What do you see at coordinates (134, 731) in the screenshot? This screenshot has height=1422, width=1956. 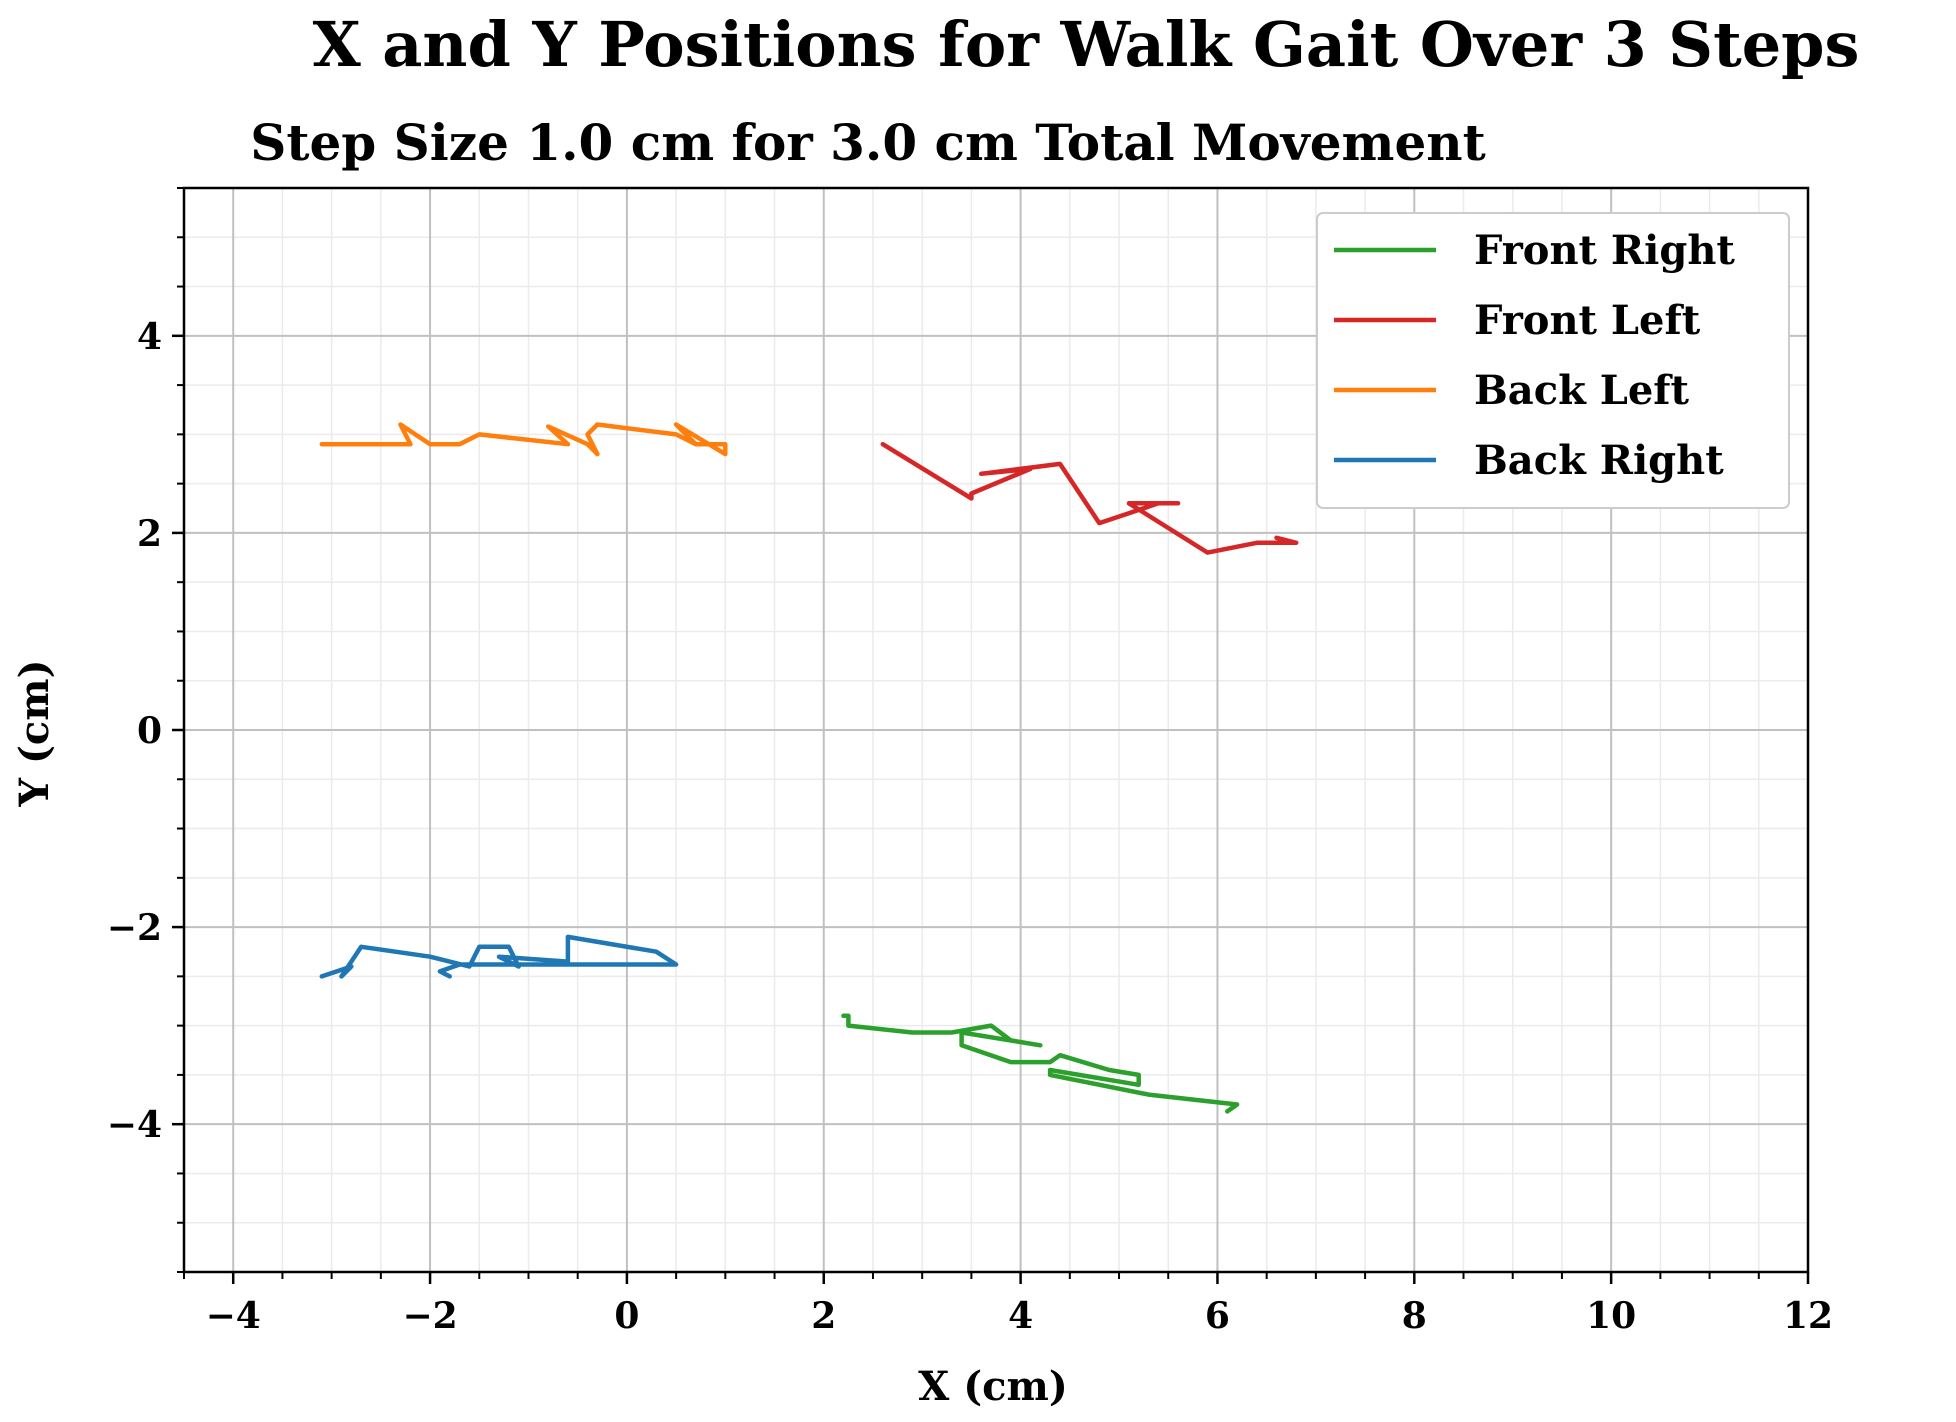 I see `y-tick-labels: −4 −2 0 2 4` at bounding box center [134, 731].